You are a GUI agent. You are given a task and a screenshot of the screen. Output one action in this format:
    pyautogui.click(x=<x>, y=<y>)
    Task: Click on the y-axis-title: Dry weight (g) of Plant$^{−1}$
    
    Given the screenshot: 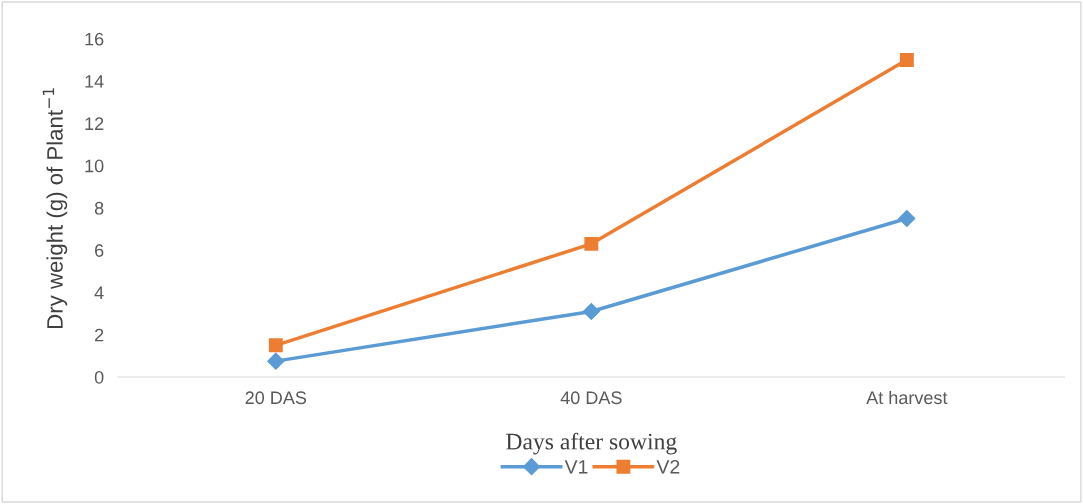 What is the action you would take?
    pyautogui.click(x=55, y=208)
    